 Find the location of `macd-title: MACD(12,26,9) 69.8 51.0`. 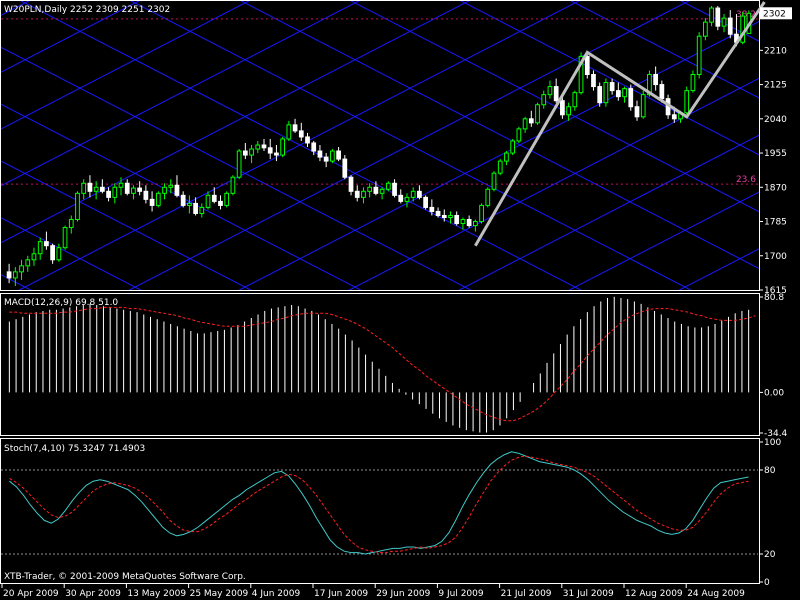

macd-title: MACD(12,26,9) 69.8 51.0 is located at coordinates (61, 303).